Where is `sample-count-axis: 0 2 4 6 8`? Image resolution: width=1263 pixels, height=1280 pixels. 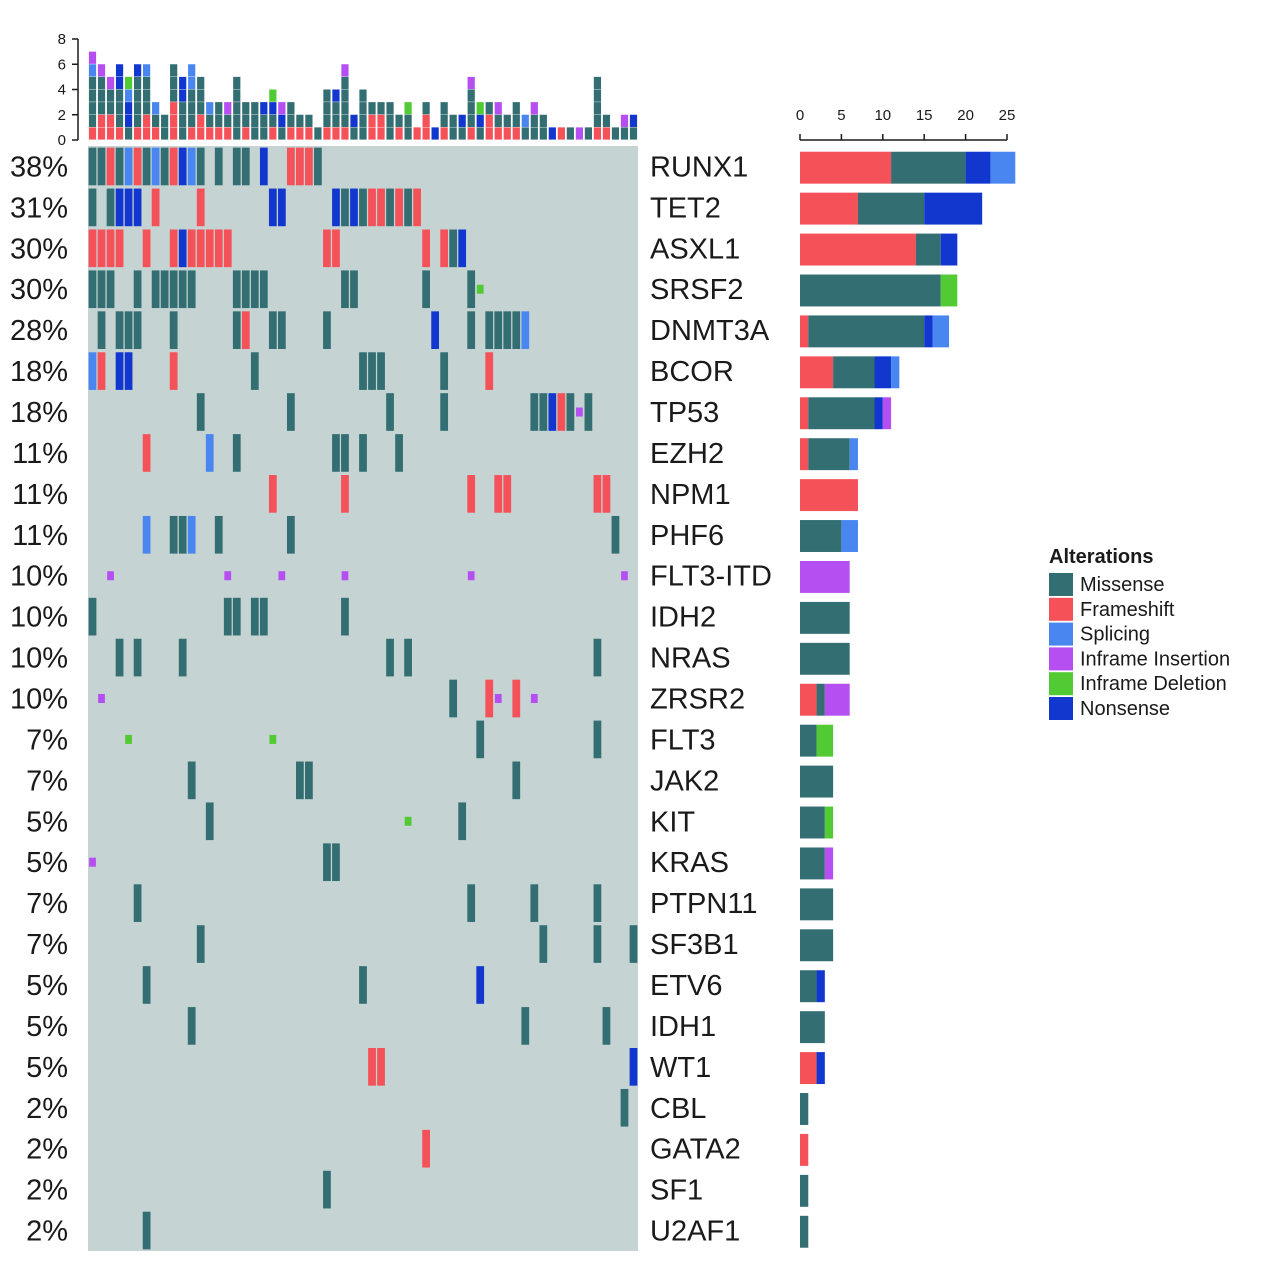
sample-count-axis: 0 2 4 6 8 is located at coordinates (68, 90).